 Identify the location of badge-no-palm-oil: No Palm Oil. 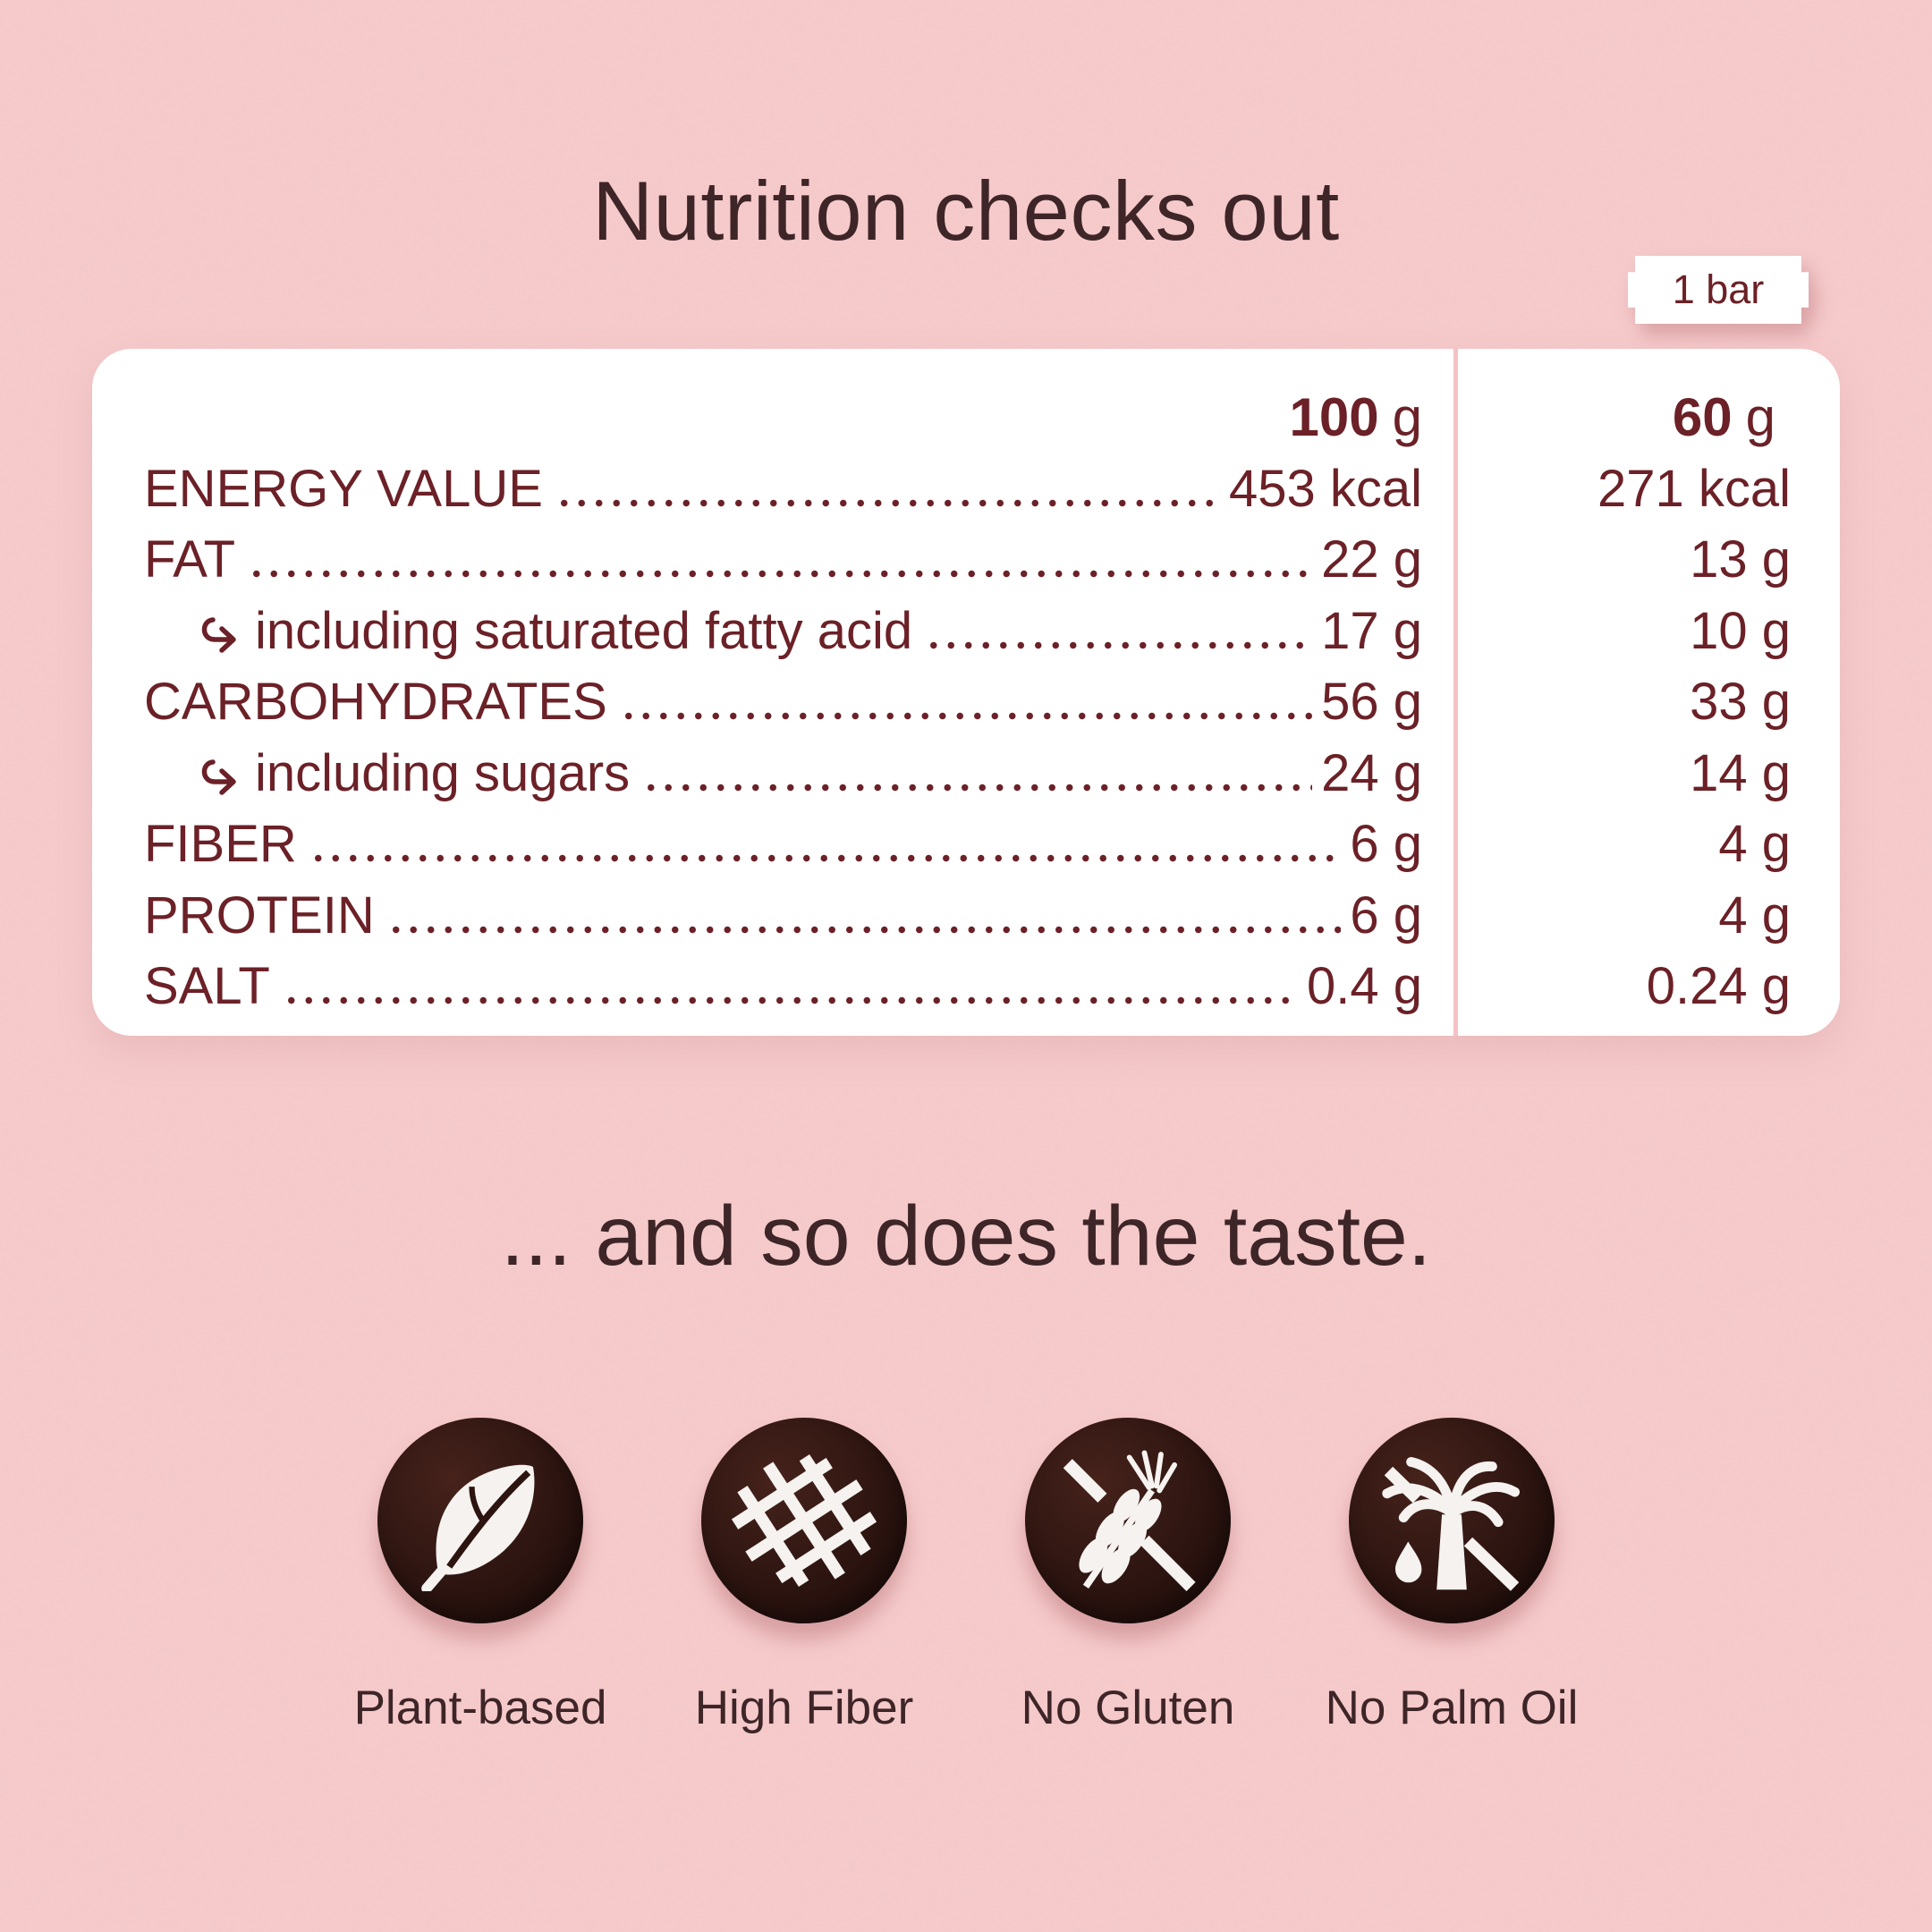
(1452, 1576).